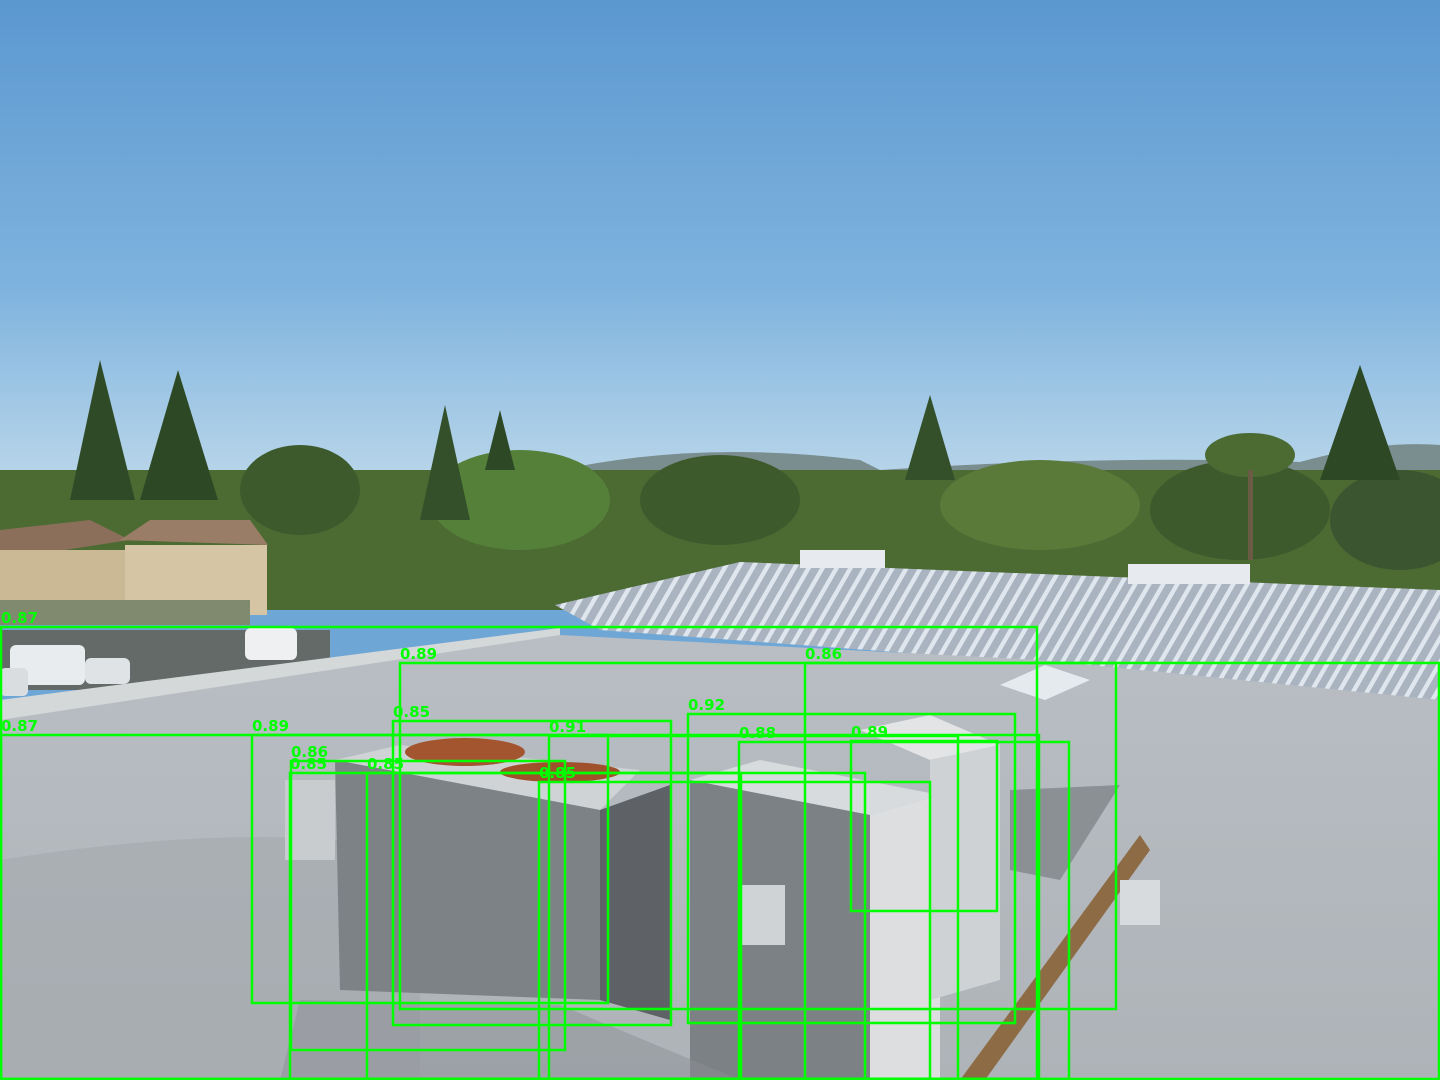  What do you see at coordinates (134, 572) in the screenshot?
I see `houses` at bounding box center [134, 572].